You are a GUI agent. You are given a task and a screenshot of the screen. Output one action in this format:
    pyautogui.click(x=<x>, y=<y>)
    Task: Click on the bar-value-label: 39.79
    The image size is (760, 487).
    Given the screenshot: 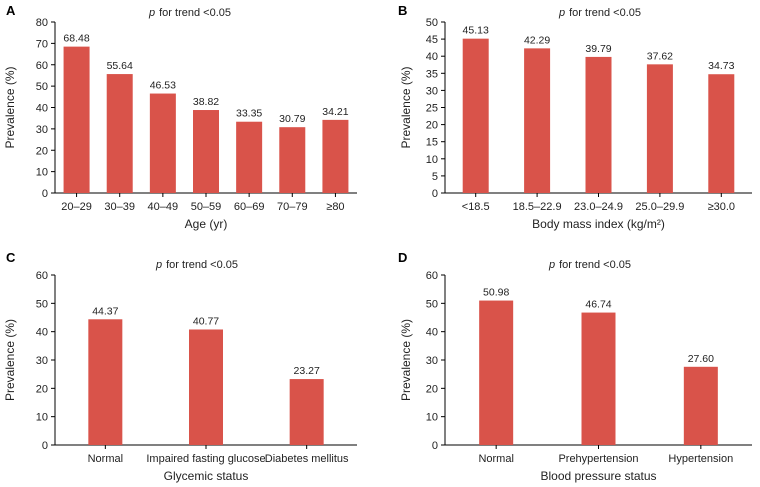 What is the action you would take?
    pyautogui.click(x=598, y=49)
    